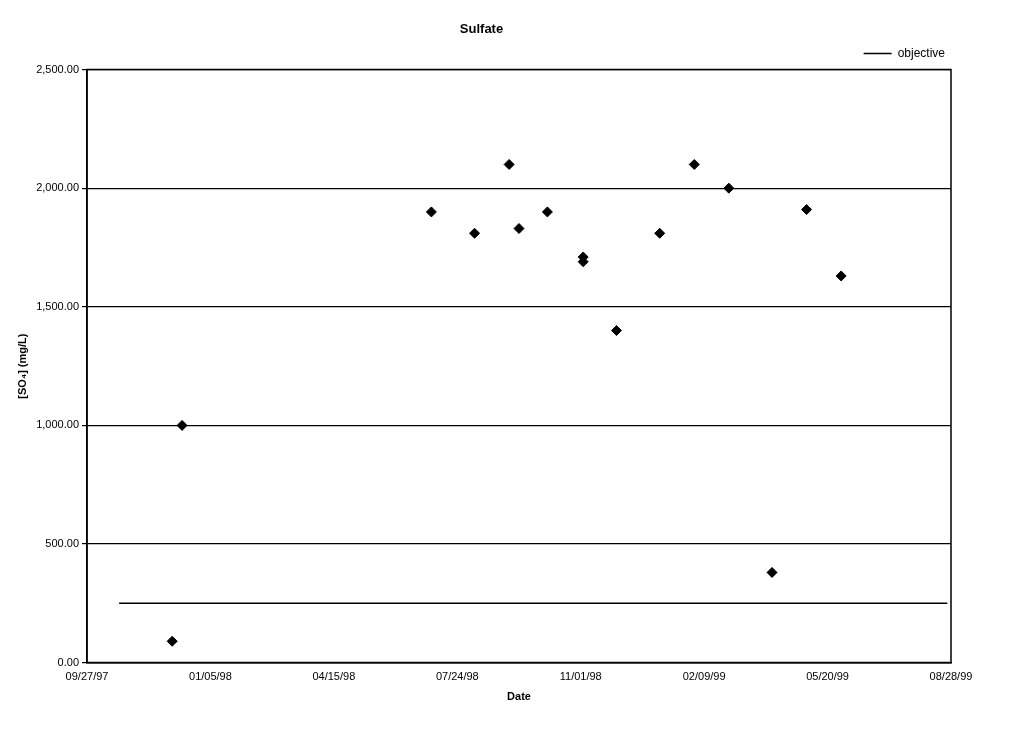  What do you see at coordinates (58, 424) in the screenshot?
I see `y-tick-label: 1,000.00` at bounding box center [58, 424].